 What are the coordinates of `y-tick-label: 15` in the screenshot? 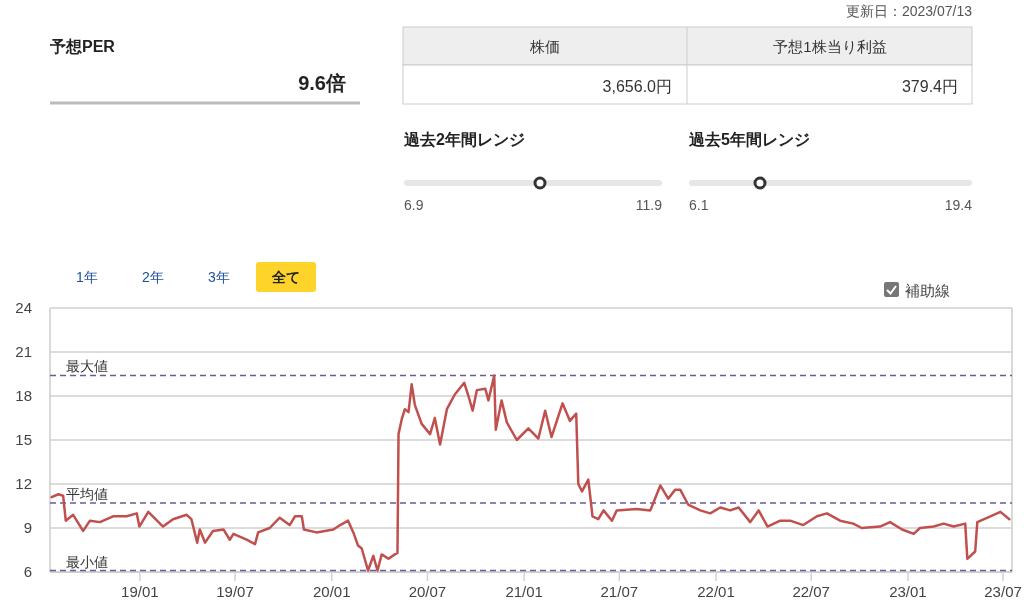 It's located at (23, 439).